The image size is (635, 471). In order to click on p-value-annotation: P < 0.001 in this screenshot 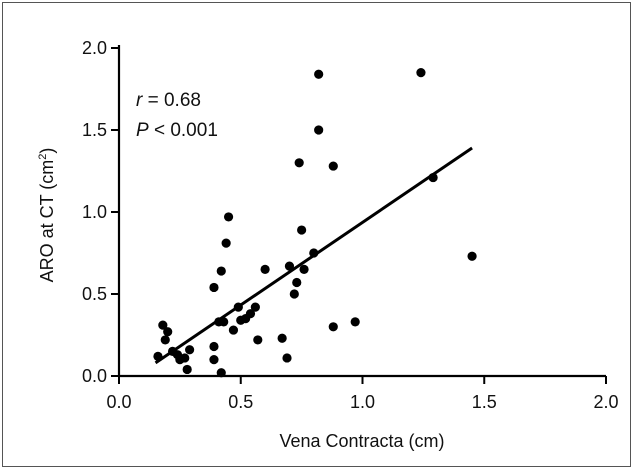, I will do `click(177, 130)`.